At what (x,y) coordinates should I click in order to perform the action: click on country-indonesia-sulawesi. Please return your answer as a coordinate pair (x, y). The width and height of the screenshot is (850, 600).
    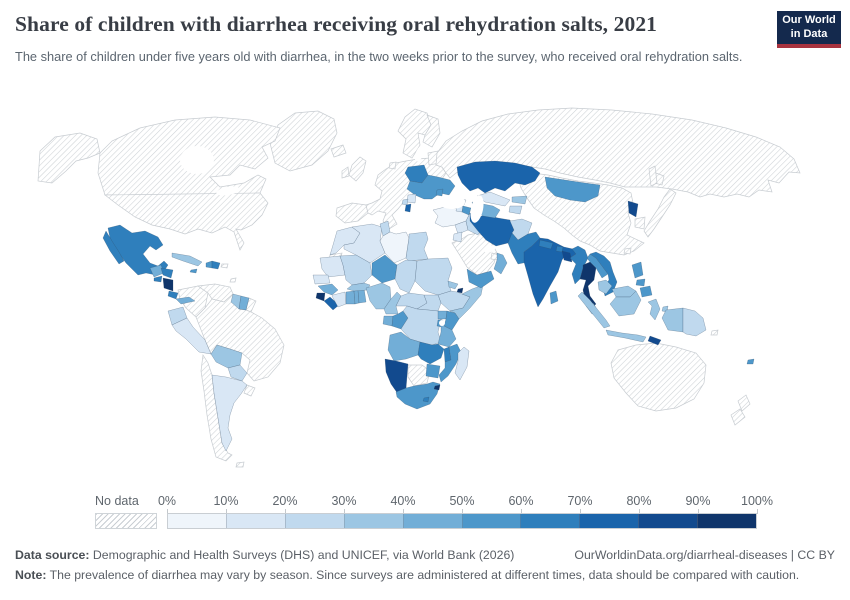
    Looking at the image, I should click on (654, 309).